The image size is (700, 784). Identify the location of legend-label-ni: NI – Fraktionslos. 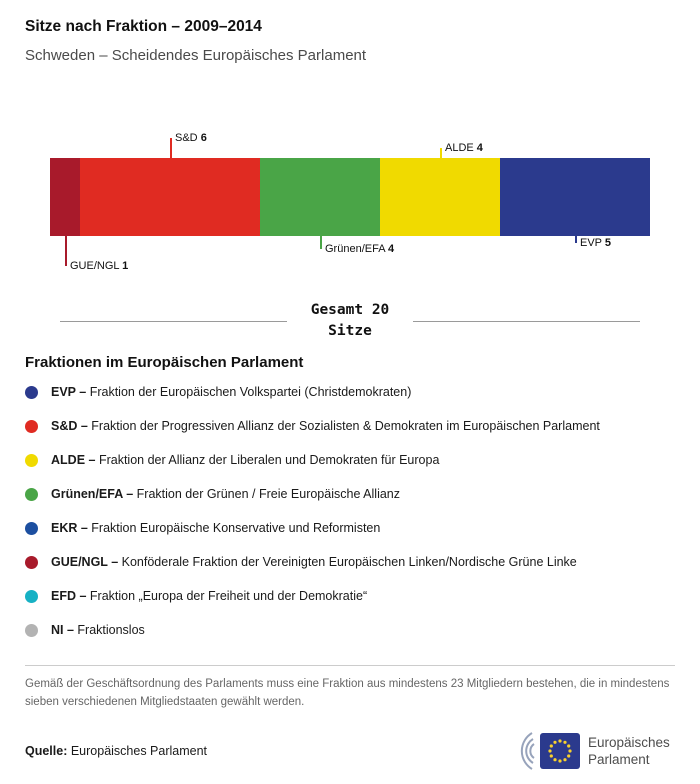
(98, 630).